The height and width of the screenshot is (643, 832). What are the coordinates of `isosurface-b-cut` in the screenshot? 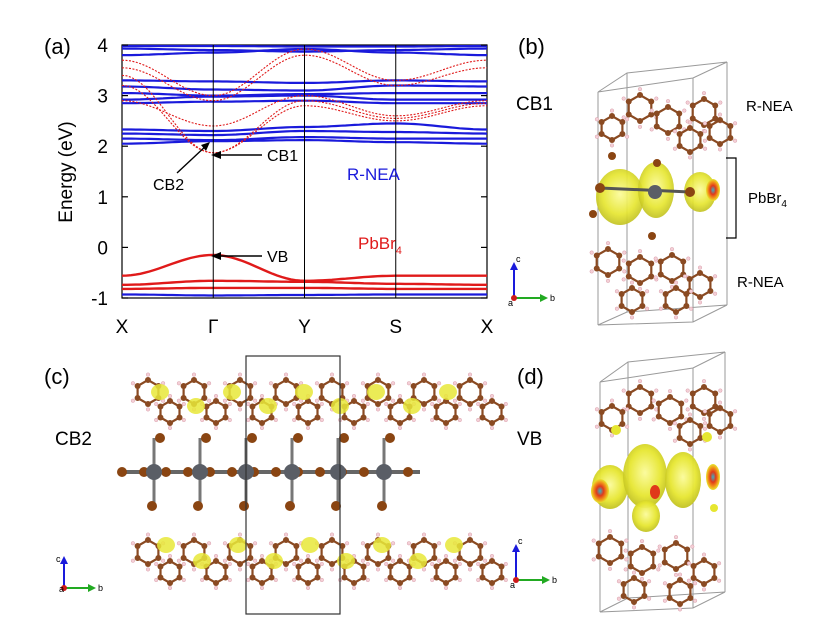 It's located at (713, 190).